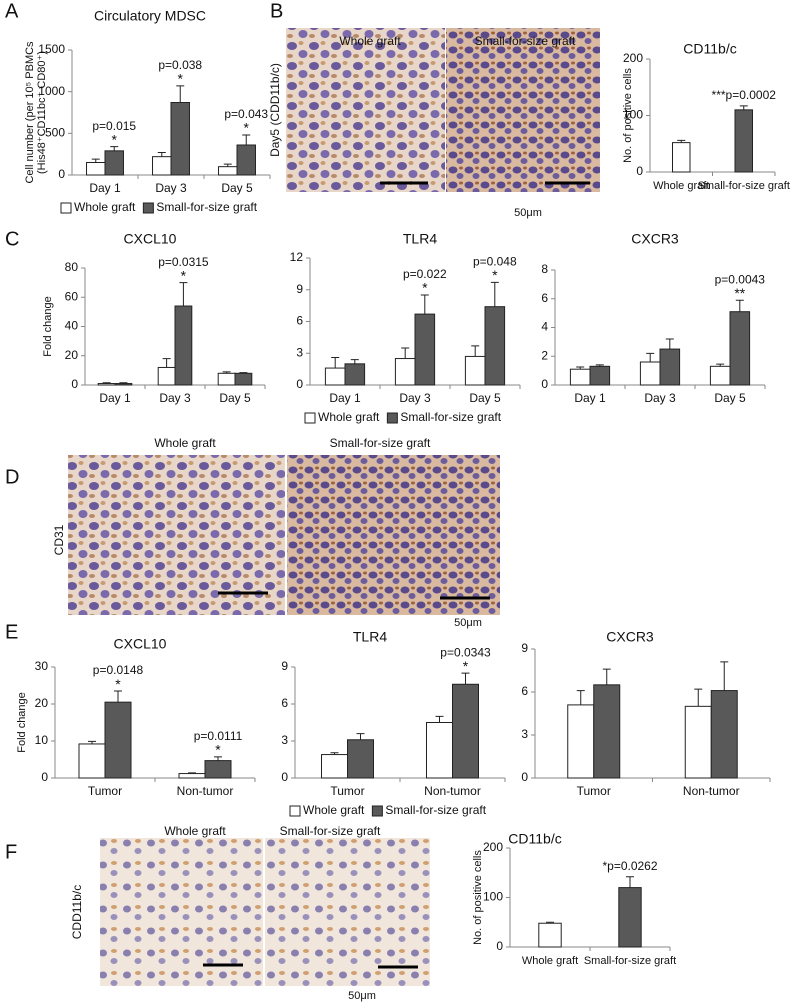 This screenshot has height=1002, width=798. Describe the element at coordinates (534, 839) in the screenshot. I see `chart-title: CD11b/c` at that location.